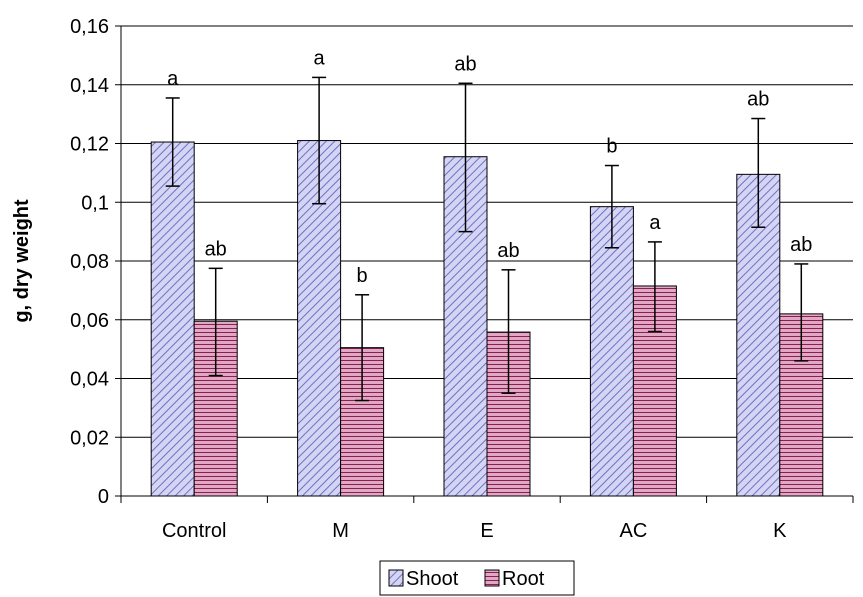  What do you see at coordinates (396, 578) in the screenshot?
I see `legend-swatch-shoot` at bounding box center [396, 578].